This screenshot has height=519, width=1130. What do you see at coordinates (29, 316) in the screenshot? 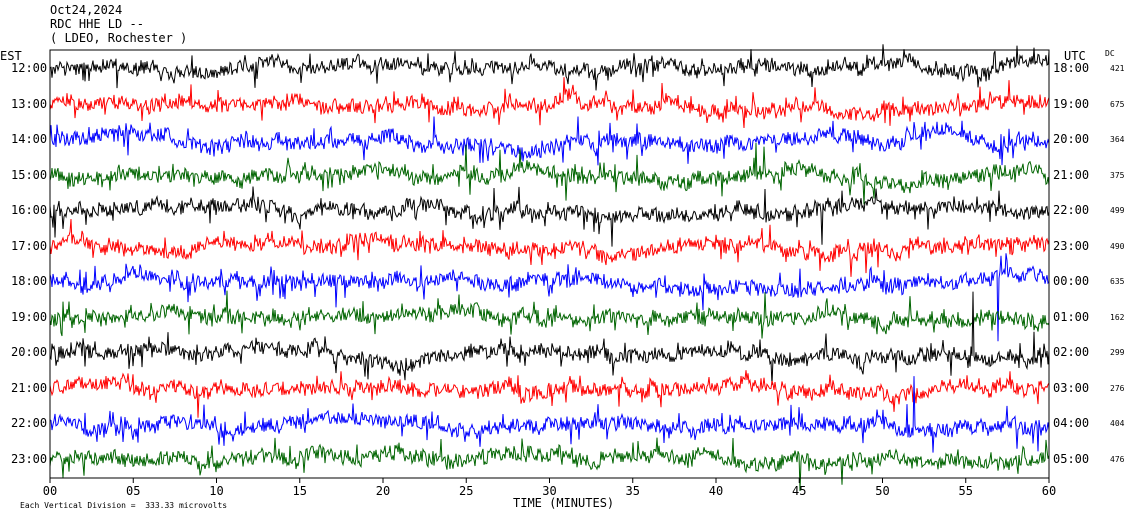
I see `est-hour-label: 19:00` at bounding box center [29, 316].